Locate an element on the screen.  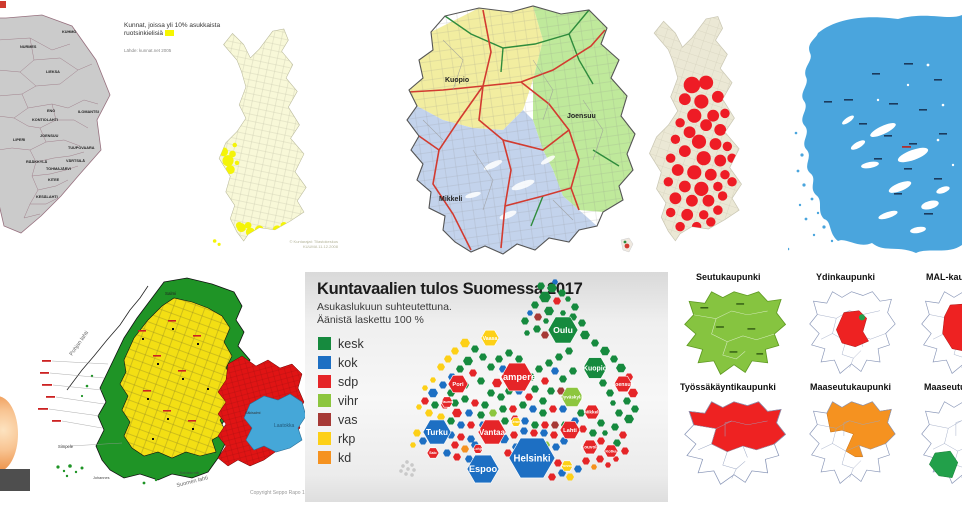
svg-text: KONTIOLAHTI is located at coordinates (45, 120).